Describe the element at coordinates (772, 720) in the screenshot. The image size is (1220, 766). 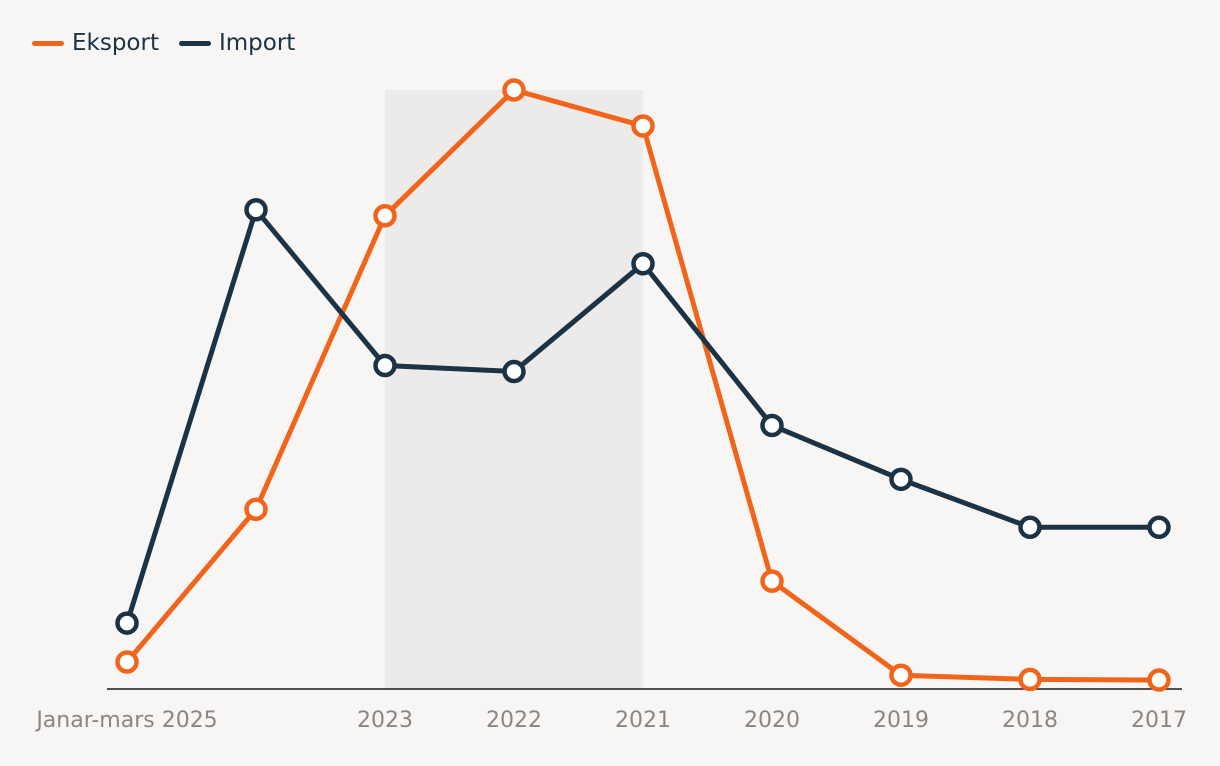
I see `x-tick-label: 2020` at that location.